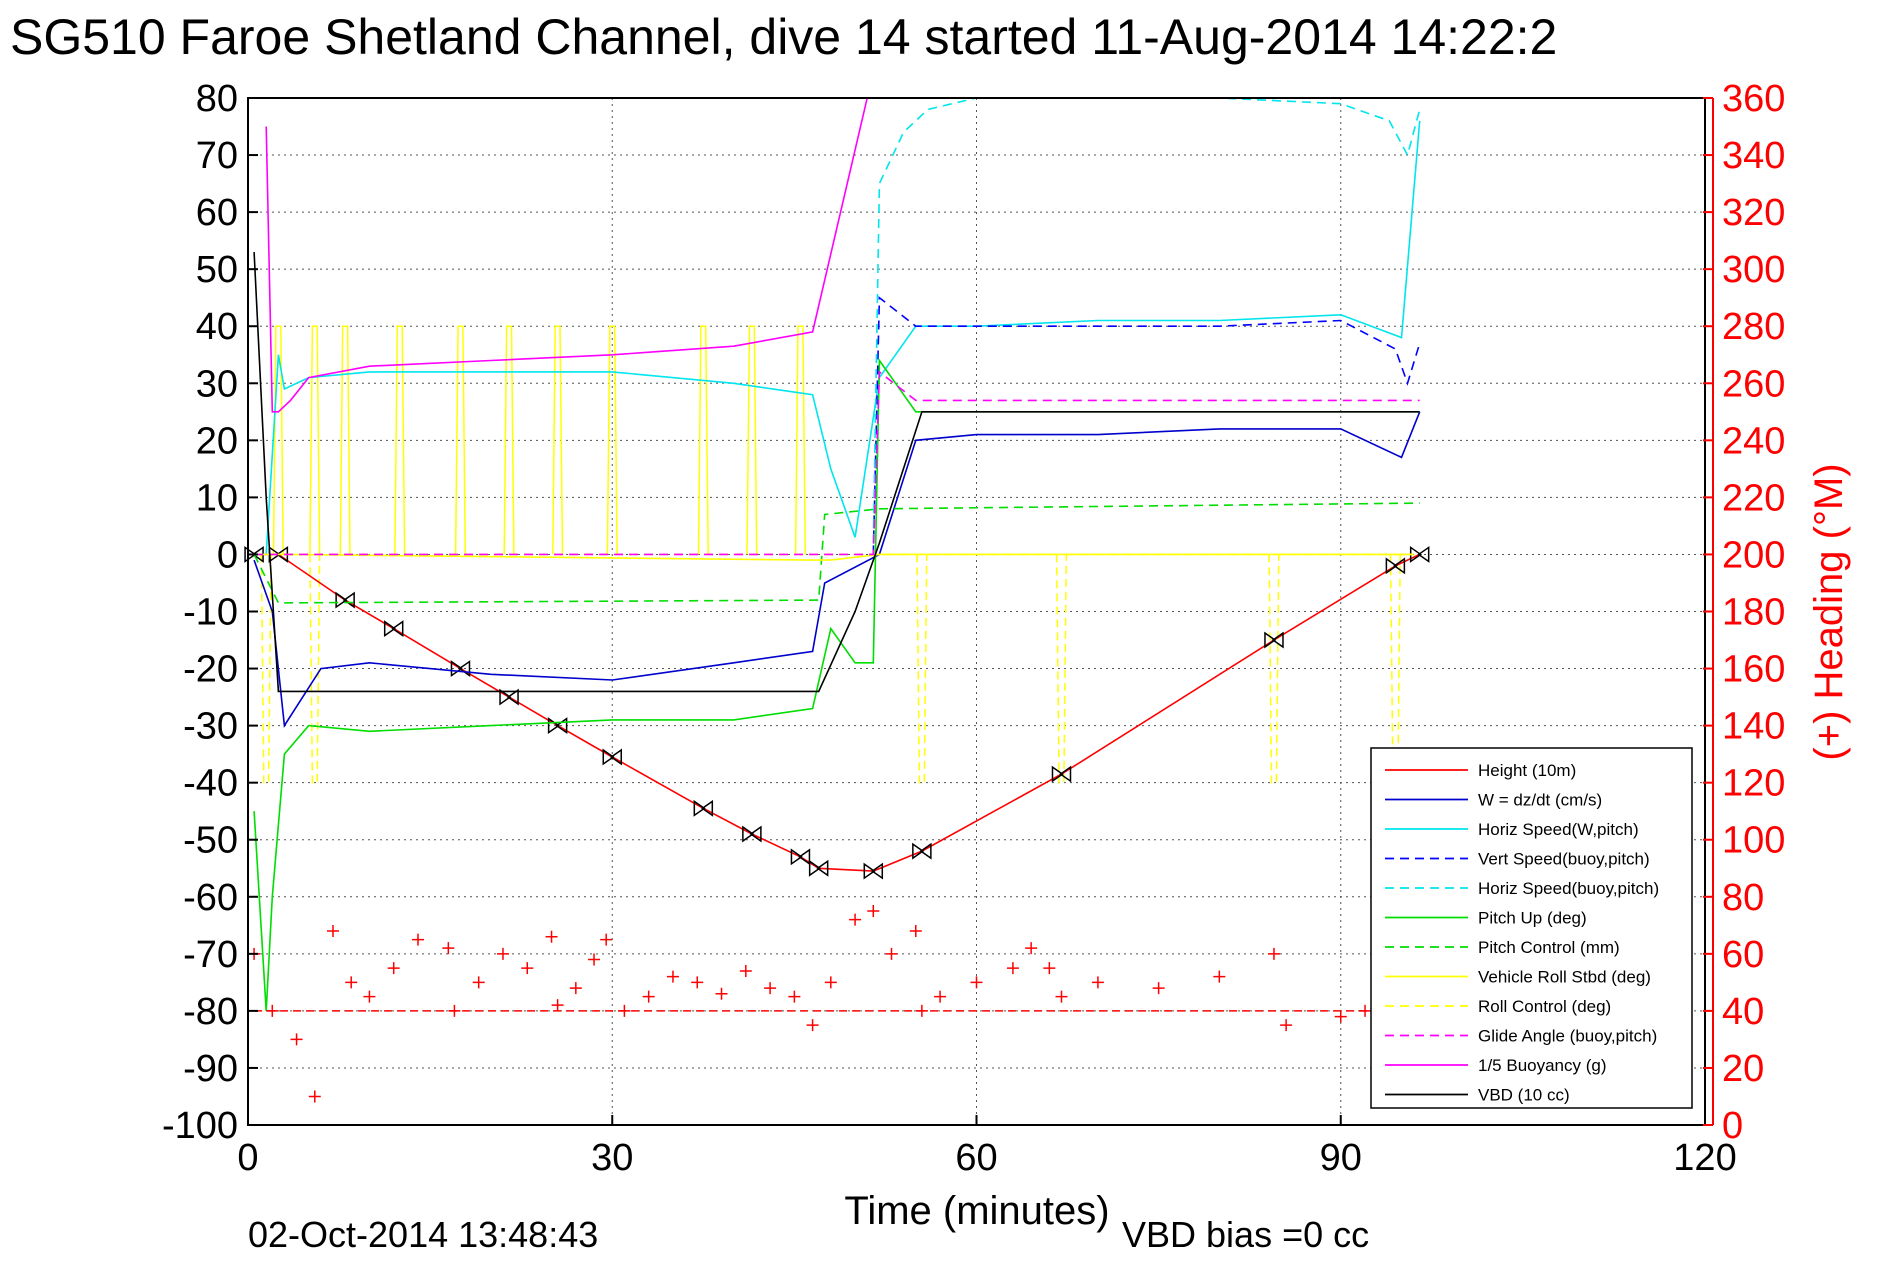 Image resolution: width=1891 pixels, height=1262 pixels. I want to click on y-left-tick-label: 20, so click(217, 441).